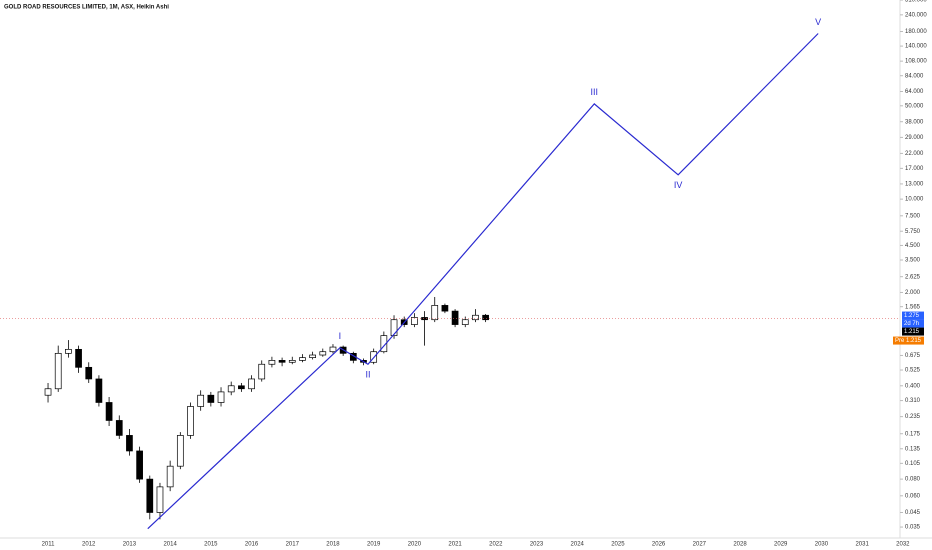  Describe the element at coordinates (455, 545) in the screenshot. I see `x-tick-label: 2021` at that location.